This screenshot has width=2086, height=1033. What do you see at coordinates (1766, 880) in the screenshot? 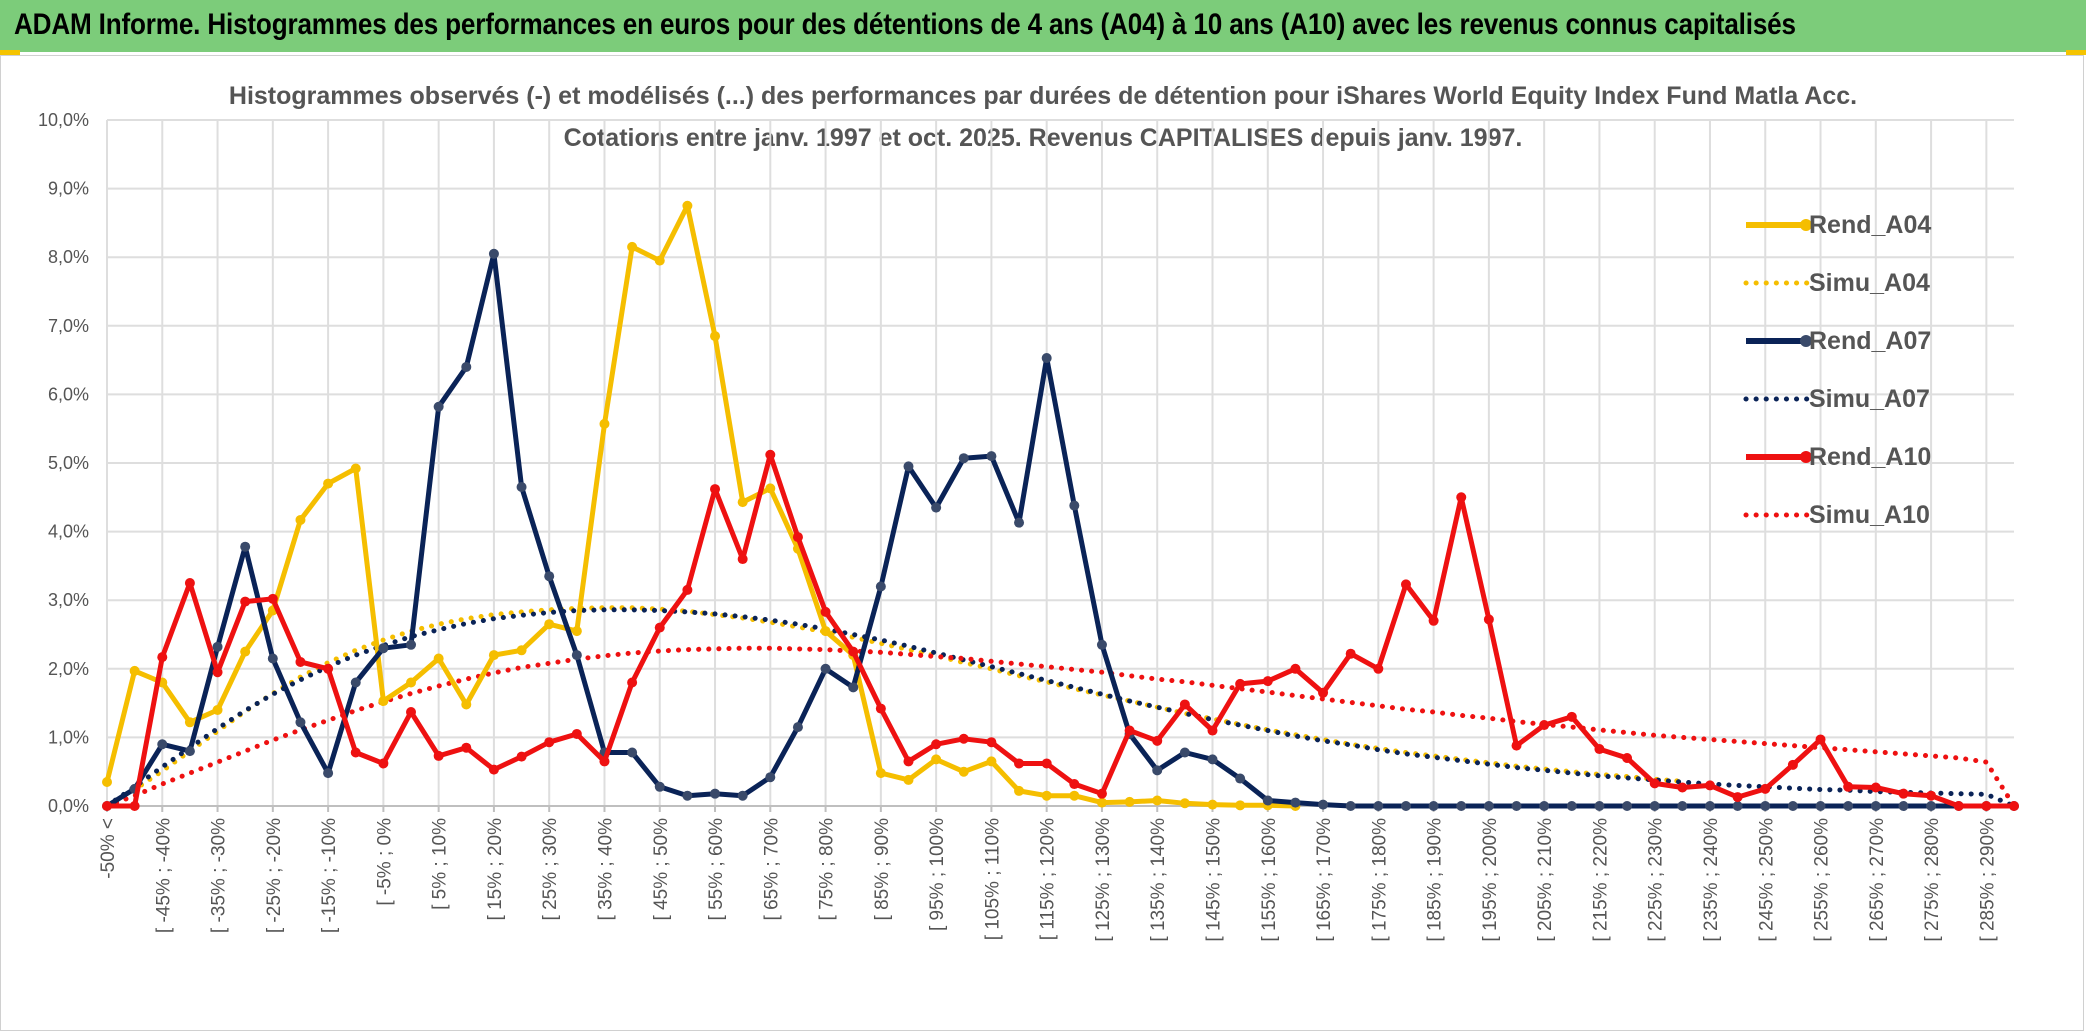
I see `x-tick-label: [ 245% ; 250%` at bounding box center [1766, 880].